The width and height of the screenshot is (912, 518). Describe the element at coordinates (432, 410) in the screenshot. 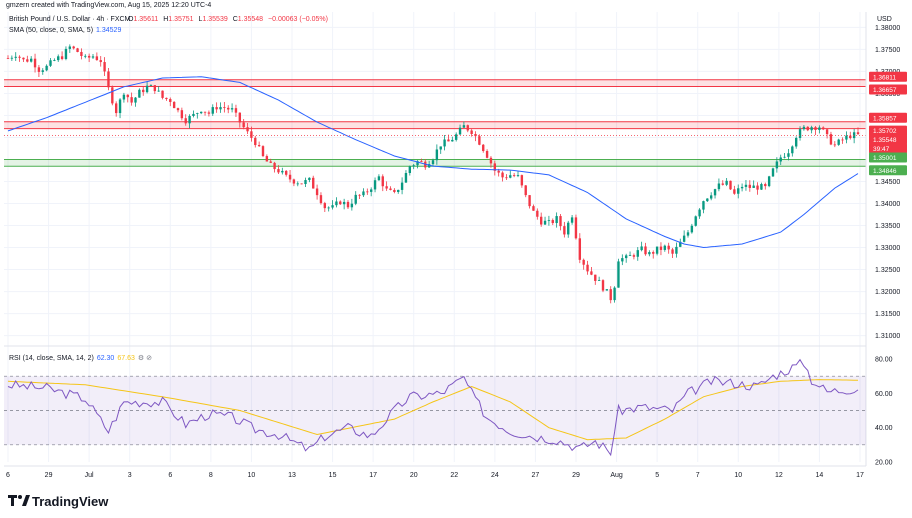

I see `rsi-ma-line` at that location.